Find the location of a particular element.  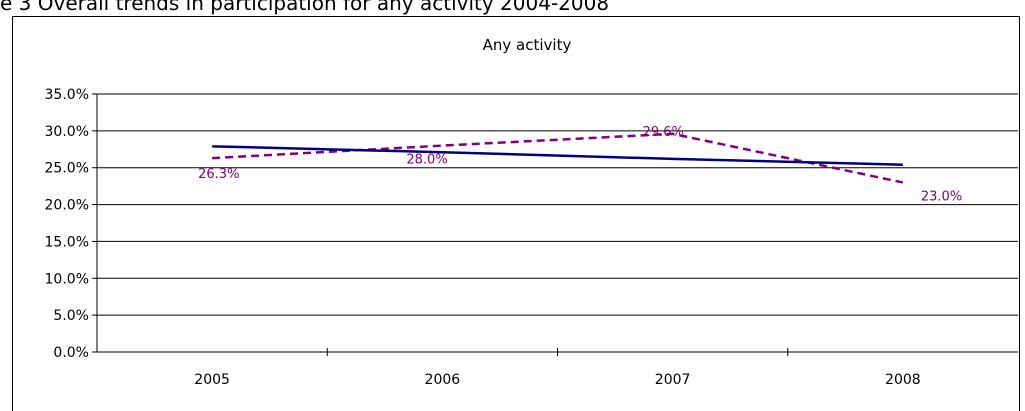

x-tick-label: 2008 is located at coordinates (903, 380).